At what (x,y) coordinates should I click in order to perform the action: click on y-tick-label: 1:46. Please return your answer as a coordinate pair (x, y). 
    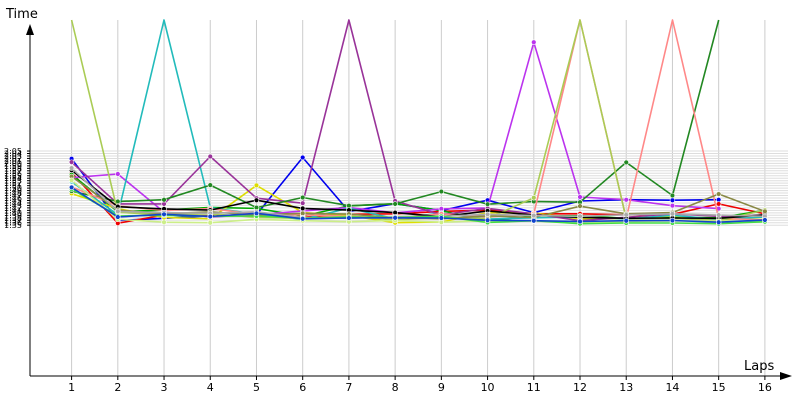
    Looking at the image, I should click on (13, 198).